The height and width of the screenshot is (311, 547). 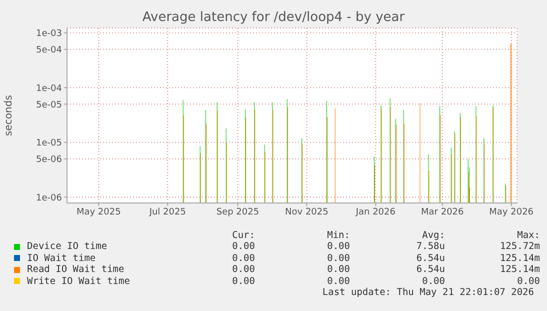 What do you see at coordinates (338, 235) in the screenshot?
I see `text: Min:` at bounding box center [338, 235].